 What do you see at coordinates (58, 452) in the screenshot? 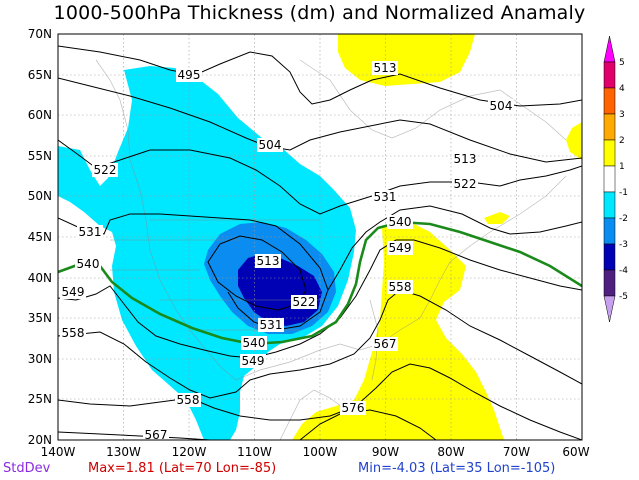
I see `lon-label: 140W` at bounding box center [58, 452].